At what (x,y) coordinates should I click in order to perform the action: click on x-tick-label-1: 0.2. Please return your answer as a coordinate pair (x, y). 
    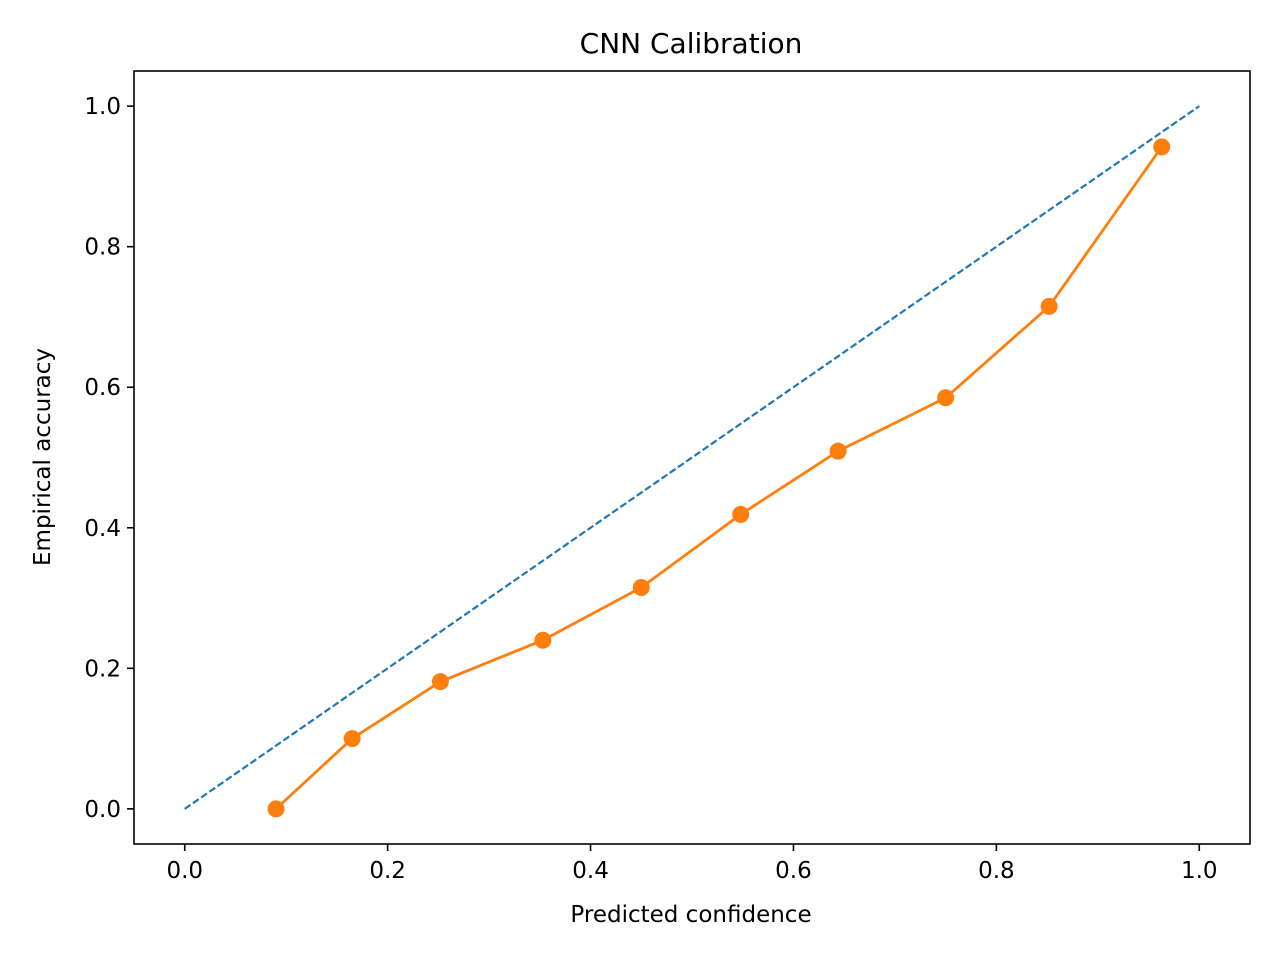
    Looking at the image, I should click on (387, 871).